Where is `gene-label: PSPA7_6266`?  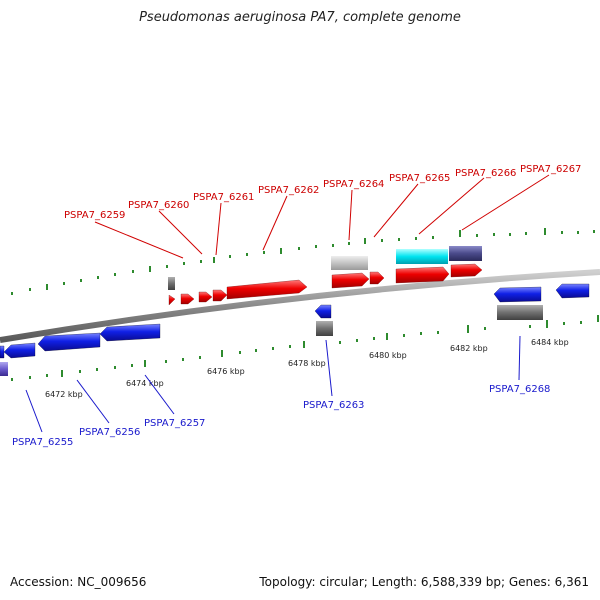 gene-label: PSPA7_6266 is located at coordinates (485, 173).